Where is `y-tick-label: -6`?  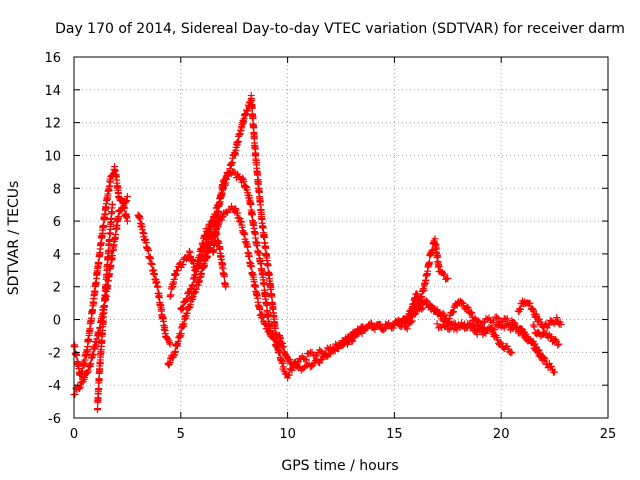
y-tick-label: -6 is located at coordinates (54, 419).